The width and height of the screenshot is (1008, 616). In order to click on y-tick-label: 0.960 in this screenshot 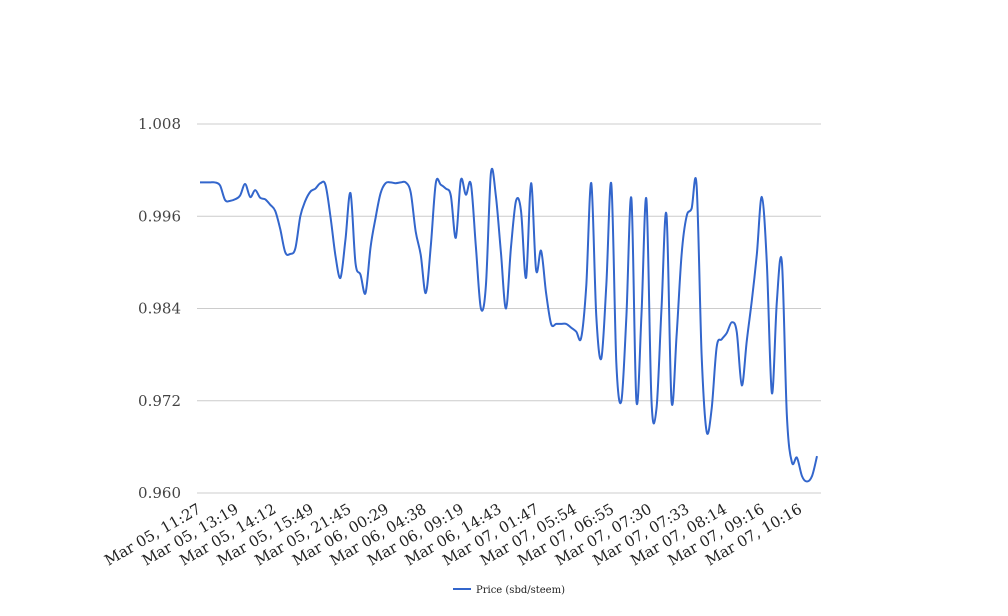, I will do `click(159, 493)`.